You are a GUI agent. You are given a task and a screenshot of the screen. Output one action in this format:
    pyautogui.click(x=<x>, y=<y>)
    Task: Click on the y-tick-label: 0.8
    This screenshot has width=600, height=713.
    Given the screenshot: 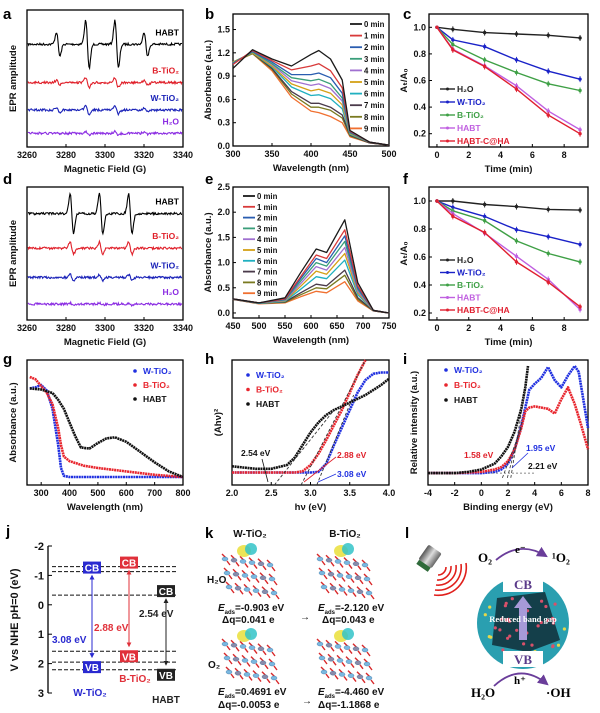 What is the action you would take?
    pyautogui.click(x=419, y=229)
    